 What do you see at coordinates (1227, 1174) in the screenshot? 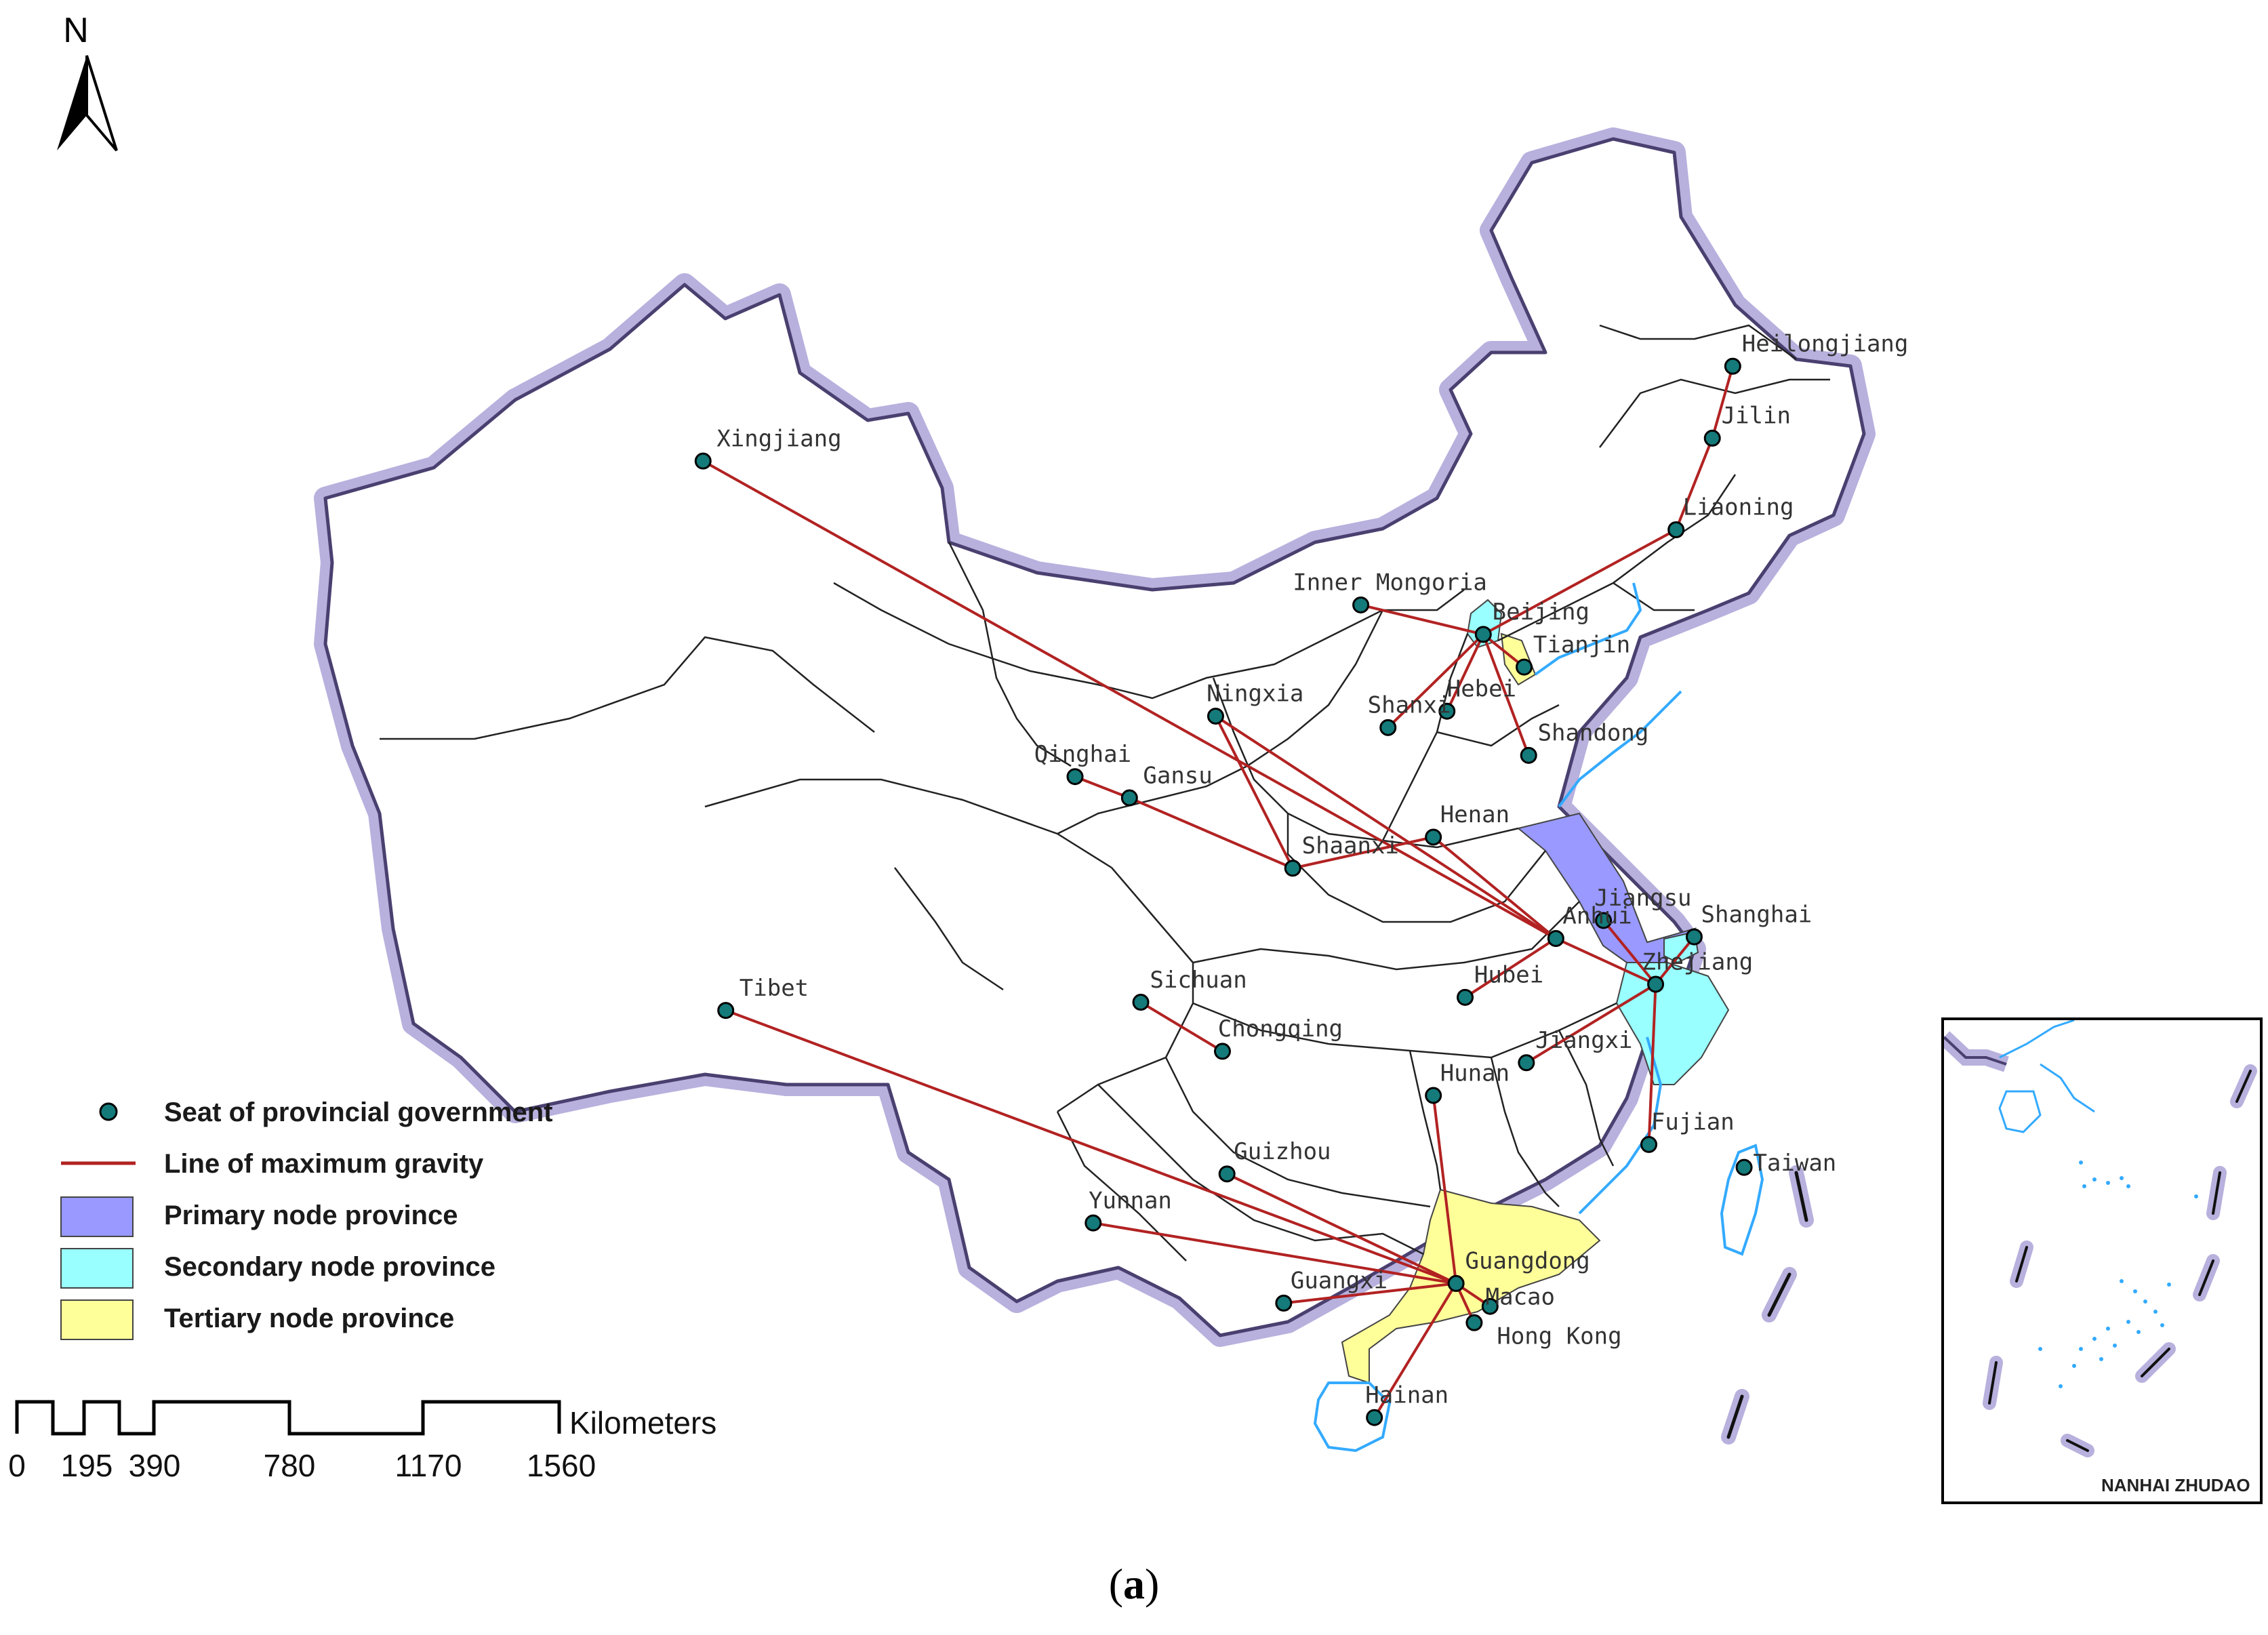
I see `seat-point-guizhou` at bounding box center [1227, 1174].